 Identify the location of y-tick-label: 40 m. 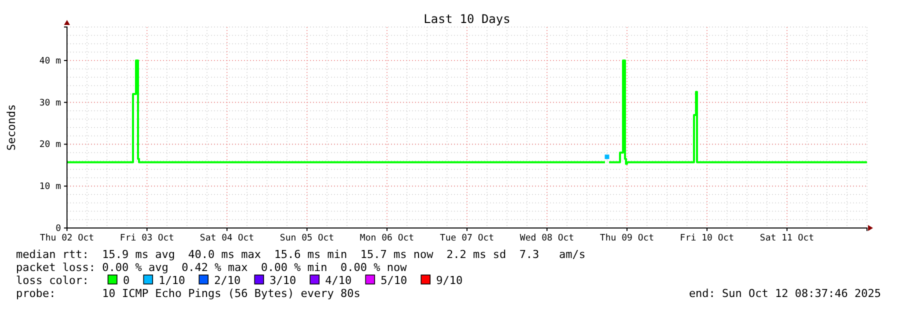
(50, 61).